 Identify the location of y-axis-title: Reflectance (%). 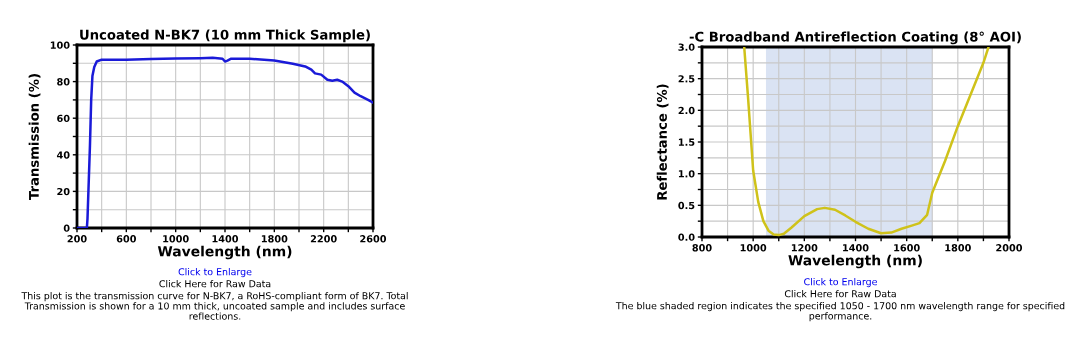
(662, 142).